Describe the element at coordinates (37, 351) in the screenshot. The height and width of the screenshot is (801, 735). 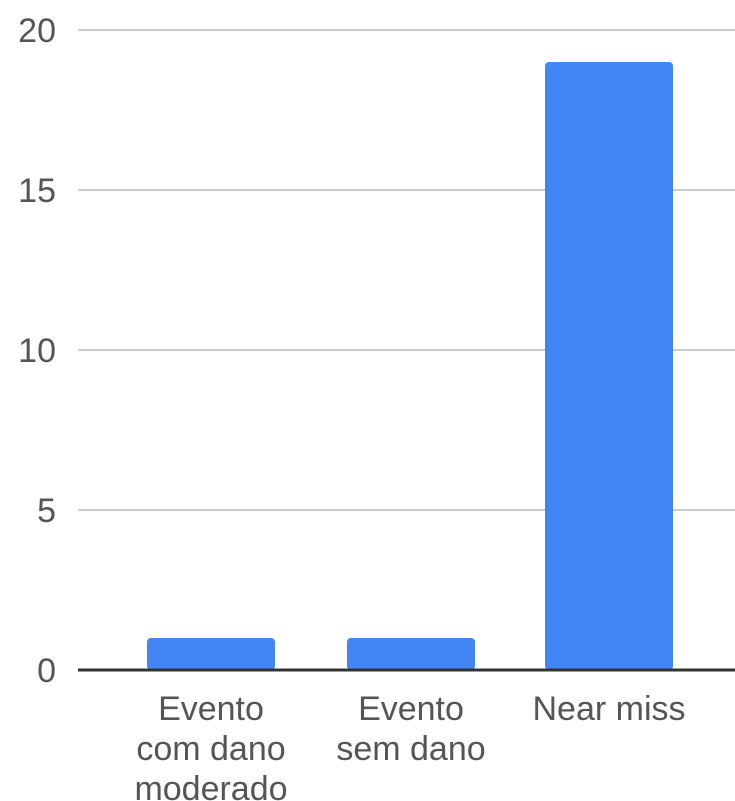
I see `y-tick-label: 10` at that location.